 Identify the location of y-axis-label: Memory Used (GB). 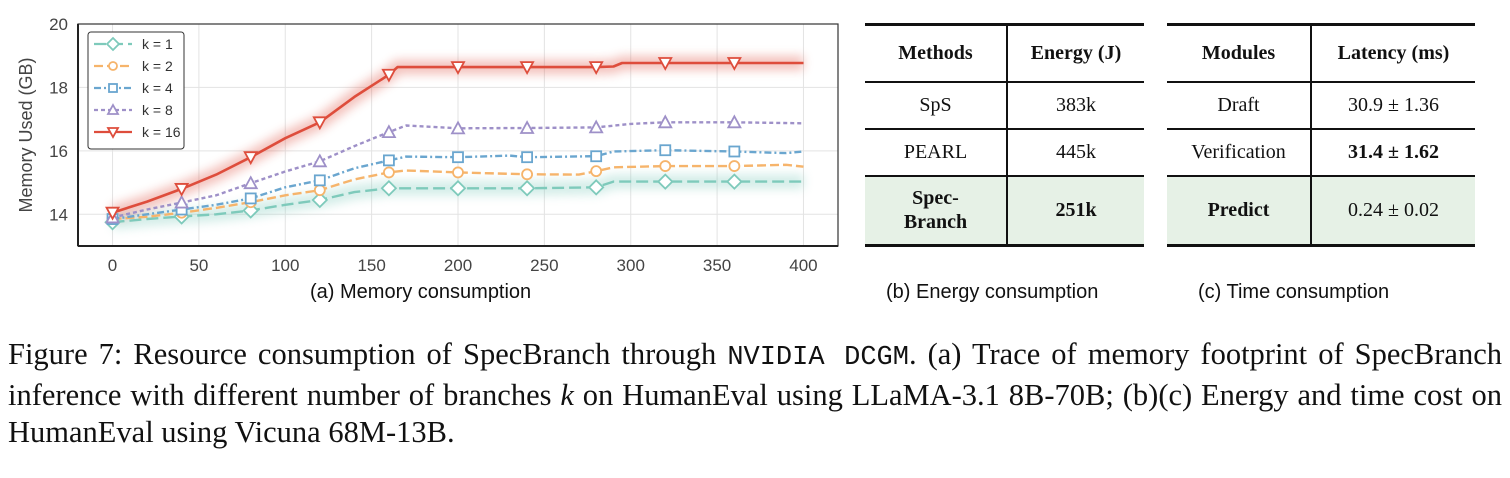
(26, 134).